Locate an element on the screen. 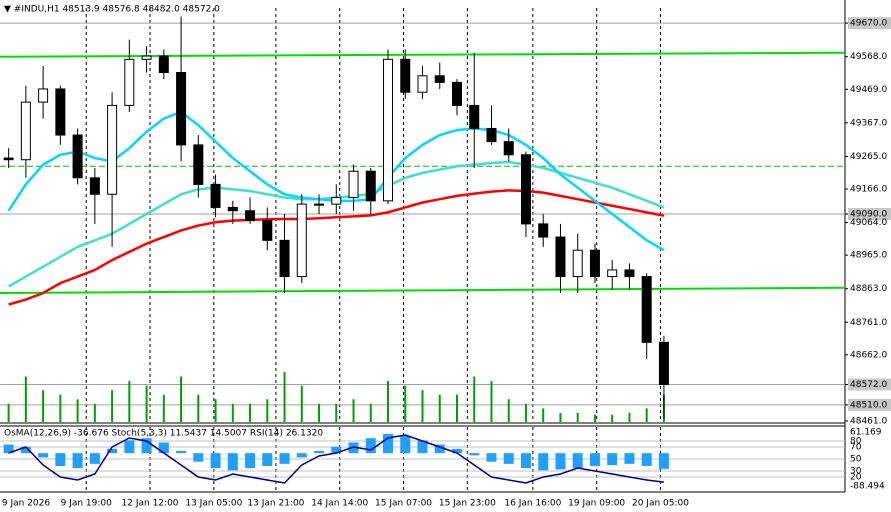 Image resolution: width=891 pixels, height=512 pixels. x-tick-label: 9 Jan 19:00 is located at coordinates (87, 504).